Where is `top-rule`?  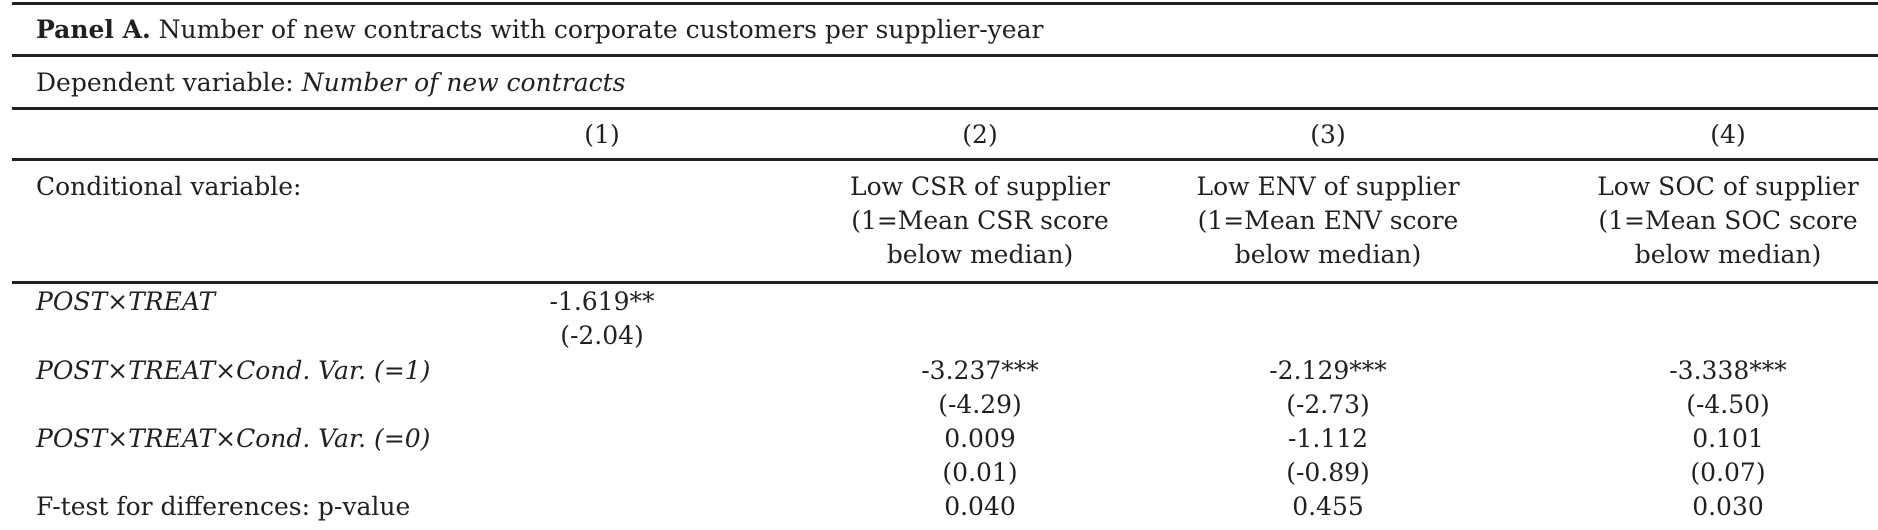
top-rule is located at coordinates (945, 3).